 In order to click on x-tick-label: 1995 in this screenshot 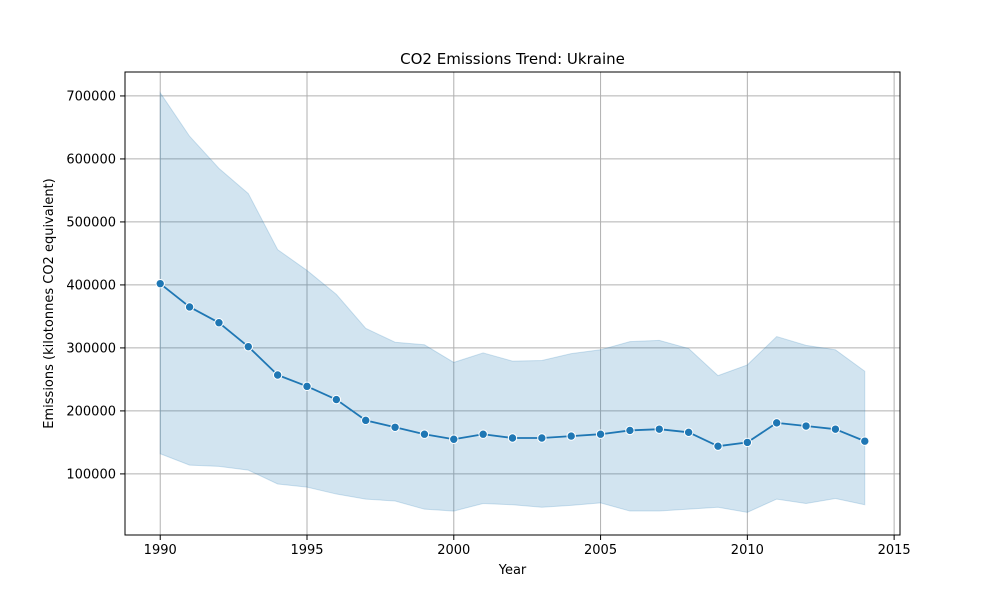, I will do `click(306, 550)`.